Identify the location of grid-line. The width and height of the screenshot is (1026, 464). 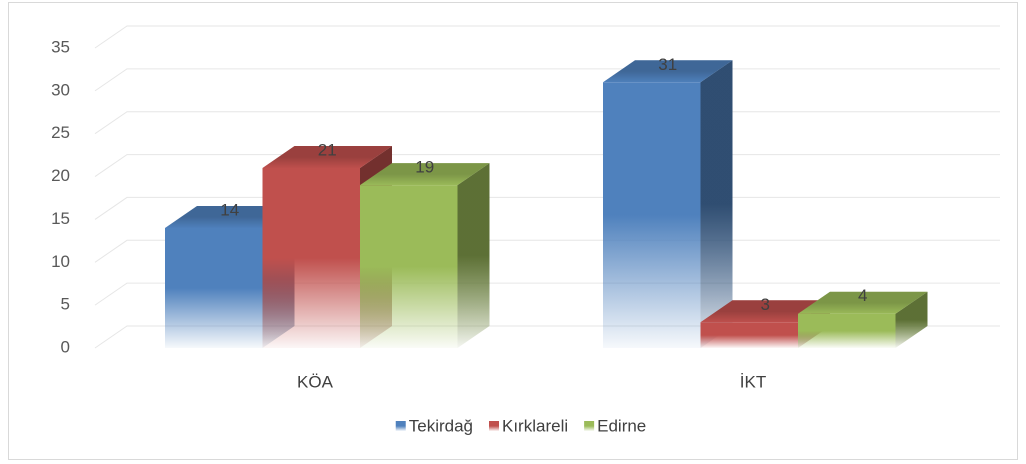
(547, 37).